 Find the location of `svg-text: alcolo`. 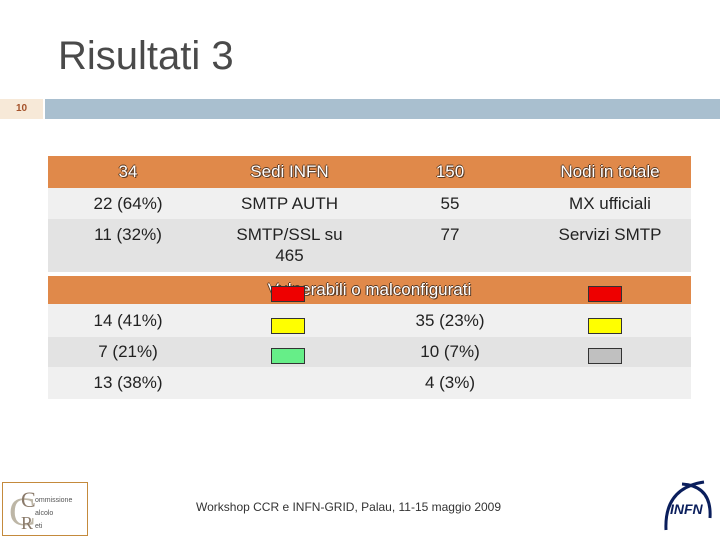

svg-text: alcolo is located at coordinates (44, 513).